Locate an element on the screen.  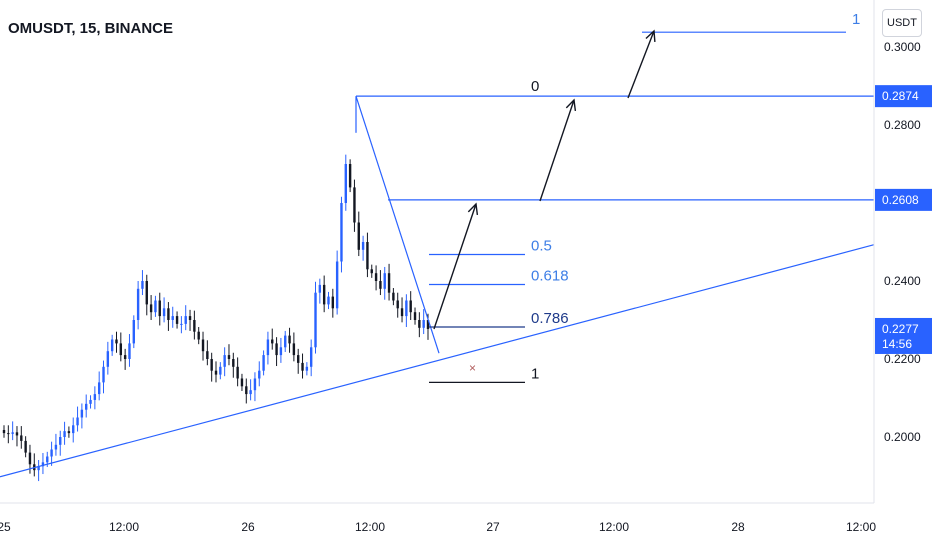
time-tick-label: 26 is located at coordinates (248, 527).